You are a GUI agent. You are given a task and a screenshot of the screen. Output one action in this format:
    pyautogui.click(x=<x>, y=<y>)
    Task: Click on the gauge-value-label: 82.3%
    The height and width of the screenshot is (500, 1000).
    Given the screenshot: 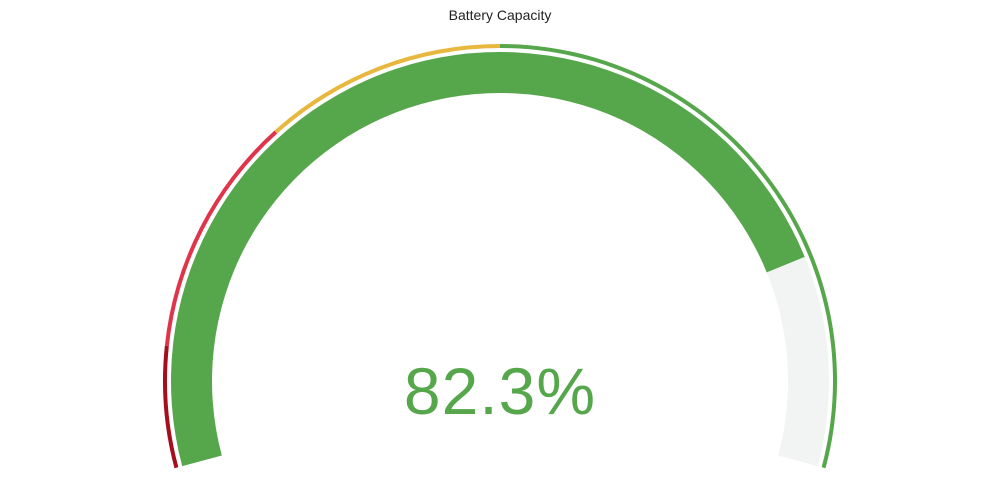 What is the action you would take?
    pyautogui.click(x=500, y=391)
    